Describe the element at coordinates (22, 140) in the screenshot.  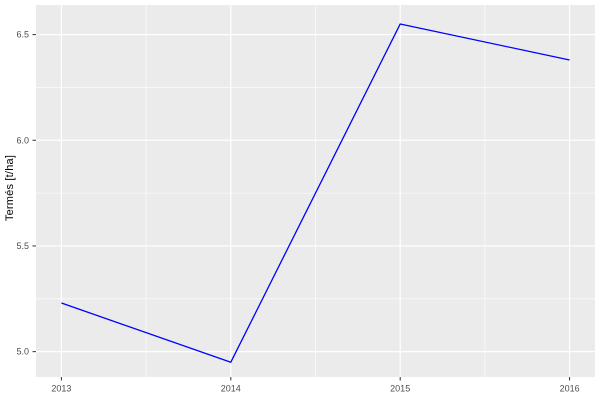
I see `y-tick-label: 6.0` at that location.